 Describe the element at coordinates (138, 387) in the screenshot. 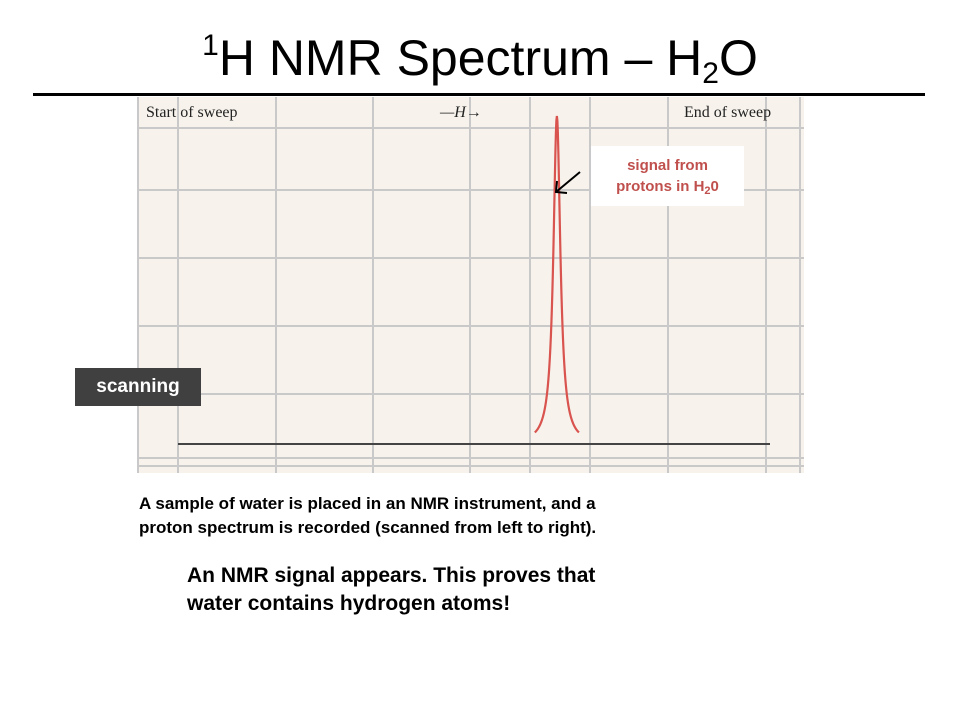

I see `scanning-badge: scanning` at that location.